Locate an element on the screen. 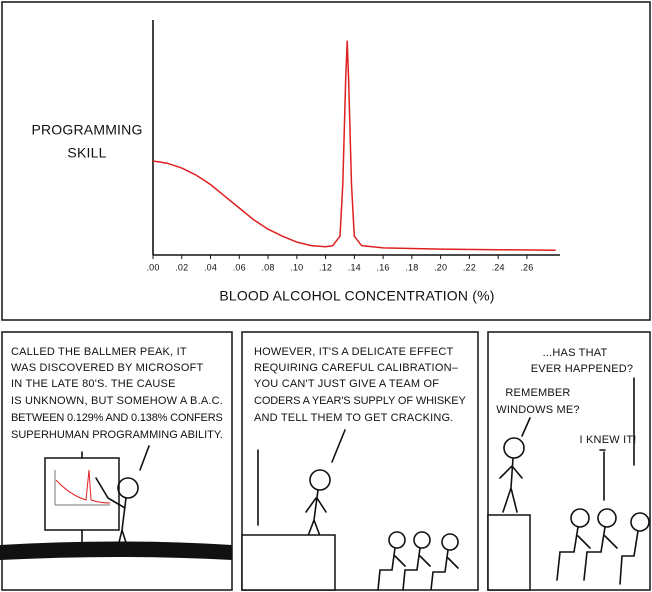 The image size is (652, 592). x-tick-label: .00 is located at coordinates (152, 267).